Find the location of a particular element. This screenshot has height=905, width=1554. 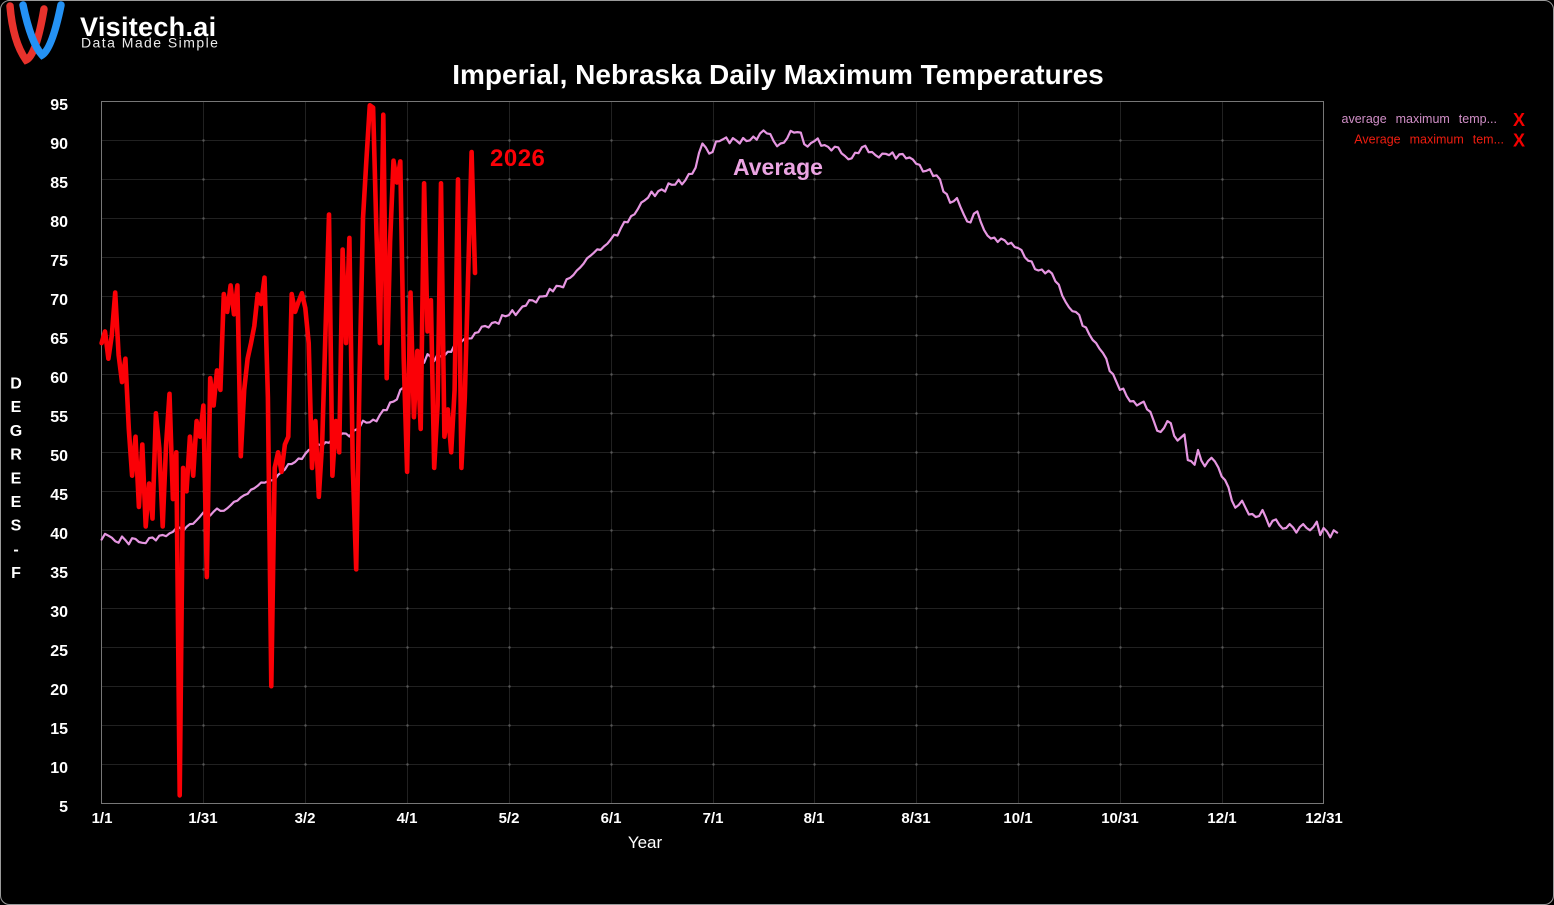

svg-text: 70 is located at coordinates (59, 300).